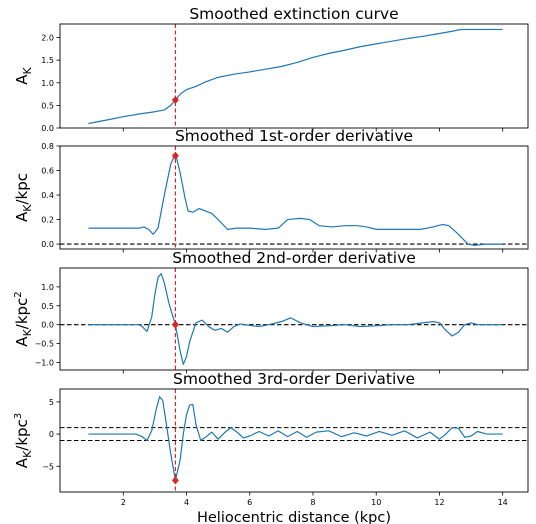  I want to click on panel-title: Smoothed 3rd-order Derivative, so click(294, 379).